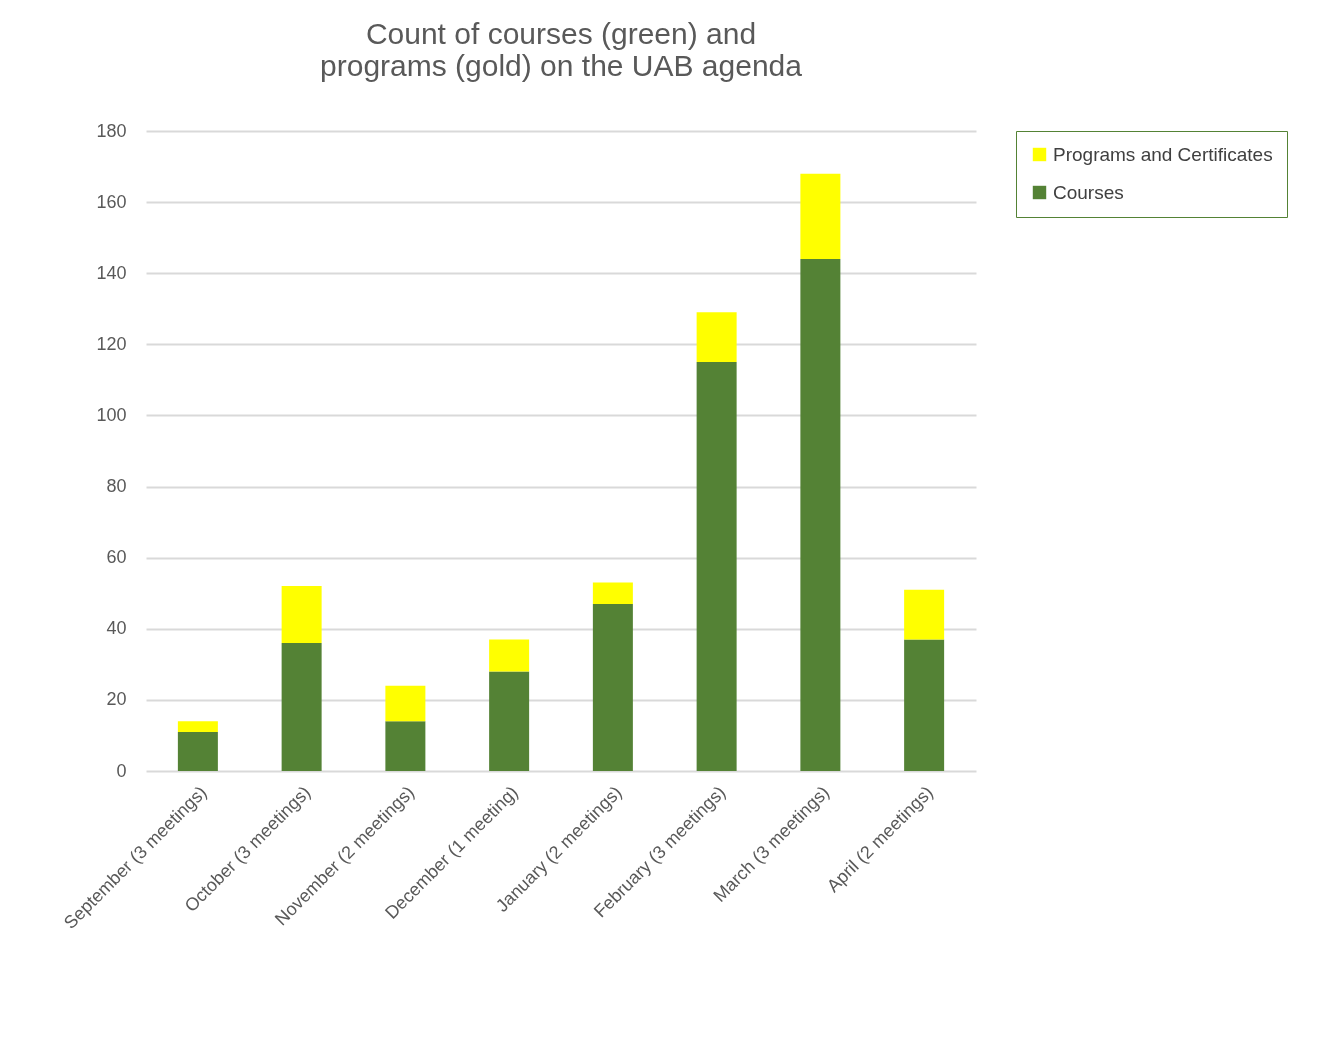 Image resolution: width=1333 pixels, height=1038 pixels. Describe the element at coordinates (111, 343) in the screenshot. I see `y-tick-label: 120` at that location.